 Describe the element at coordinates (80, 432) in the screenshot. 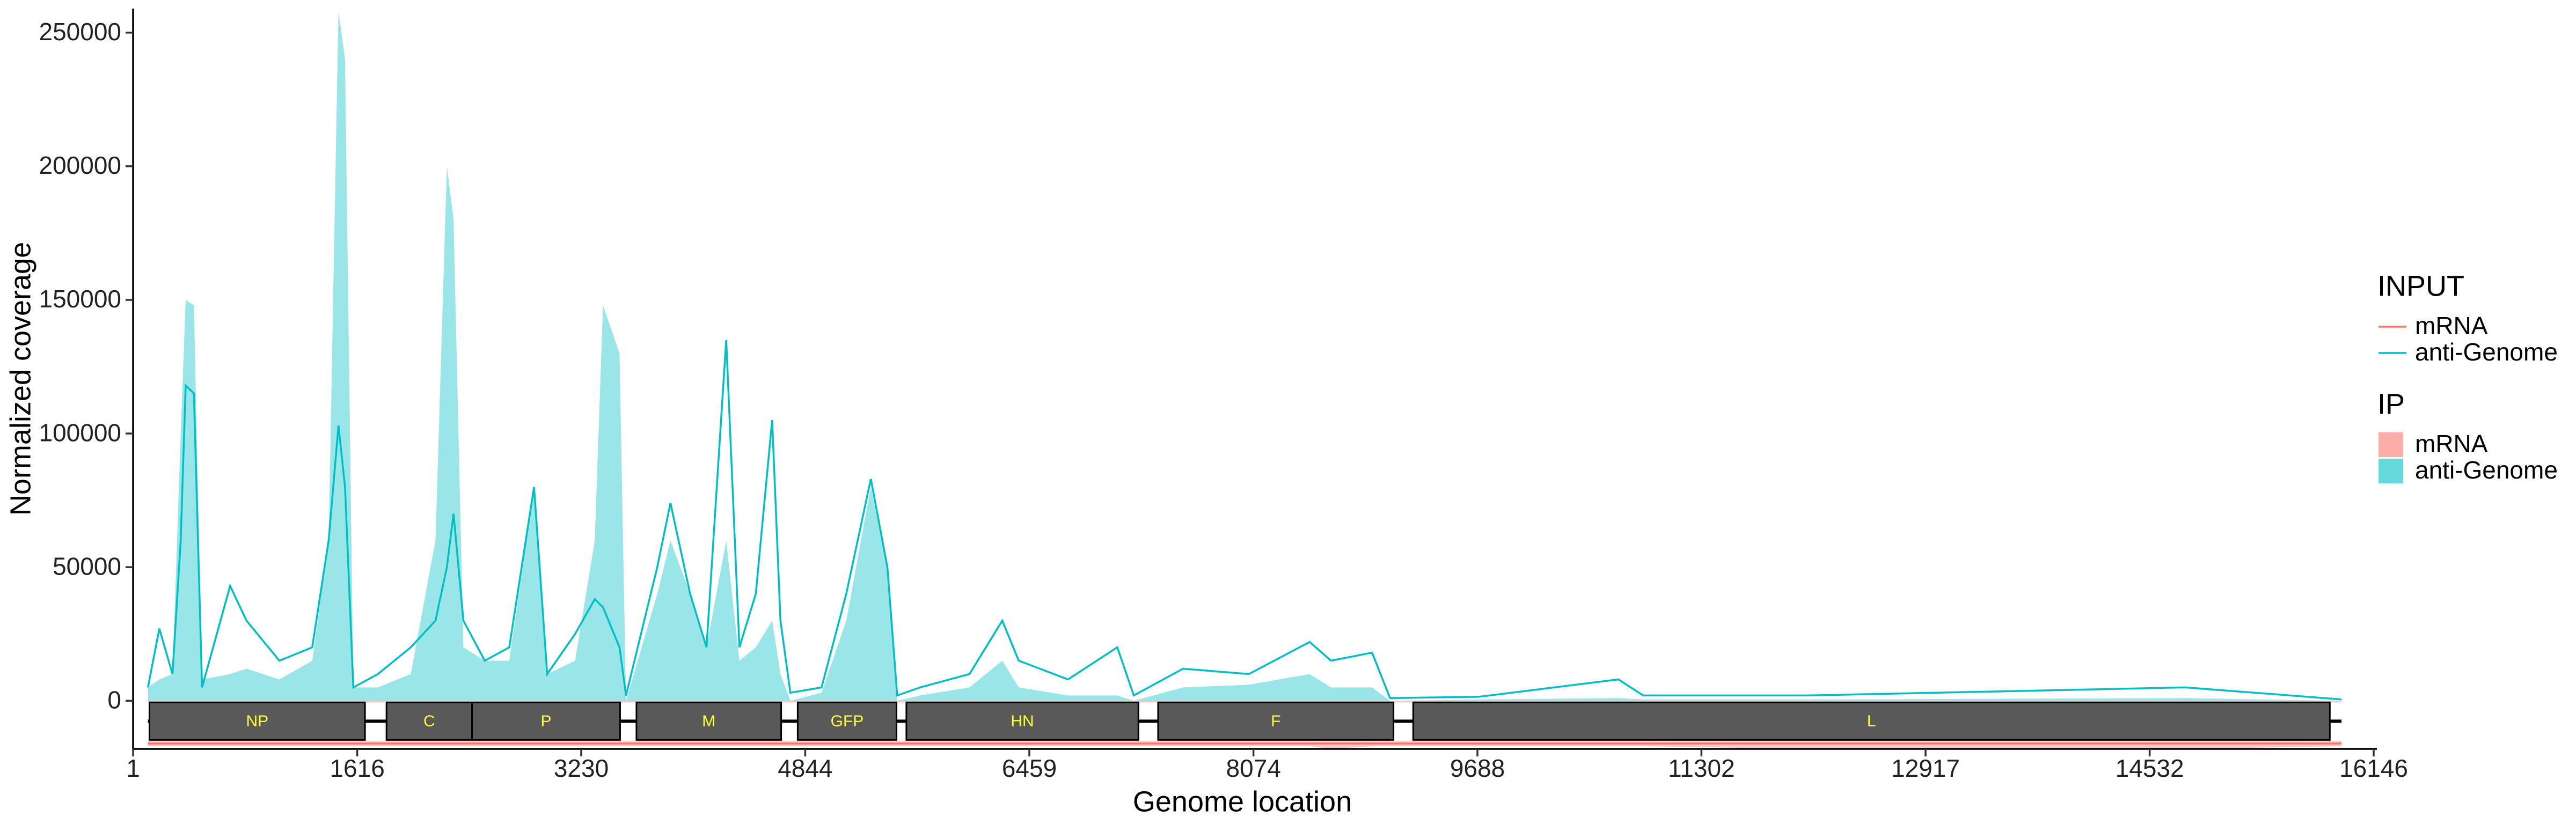

I see `y-tick-label: 100000` at that location.